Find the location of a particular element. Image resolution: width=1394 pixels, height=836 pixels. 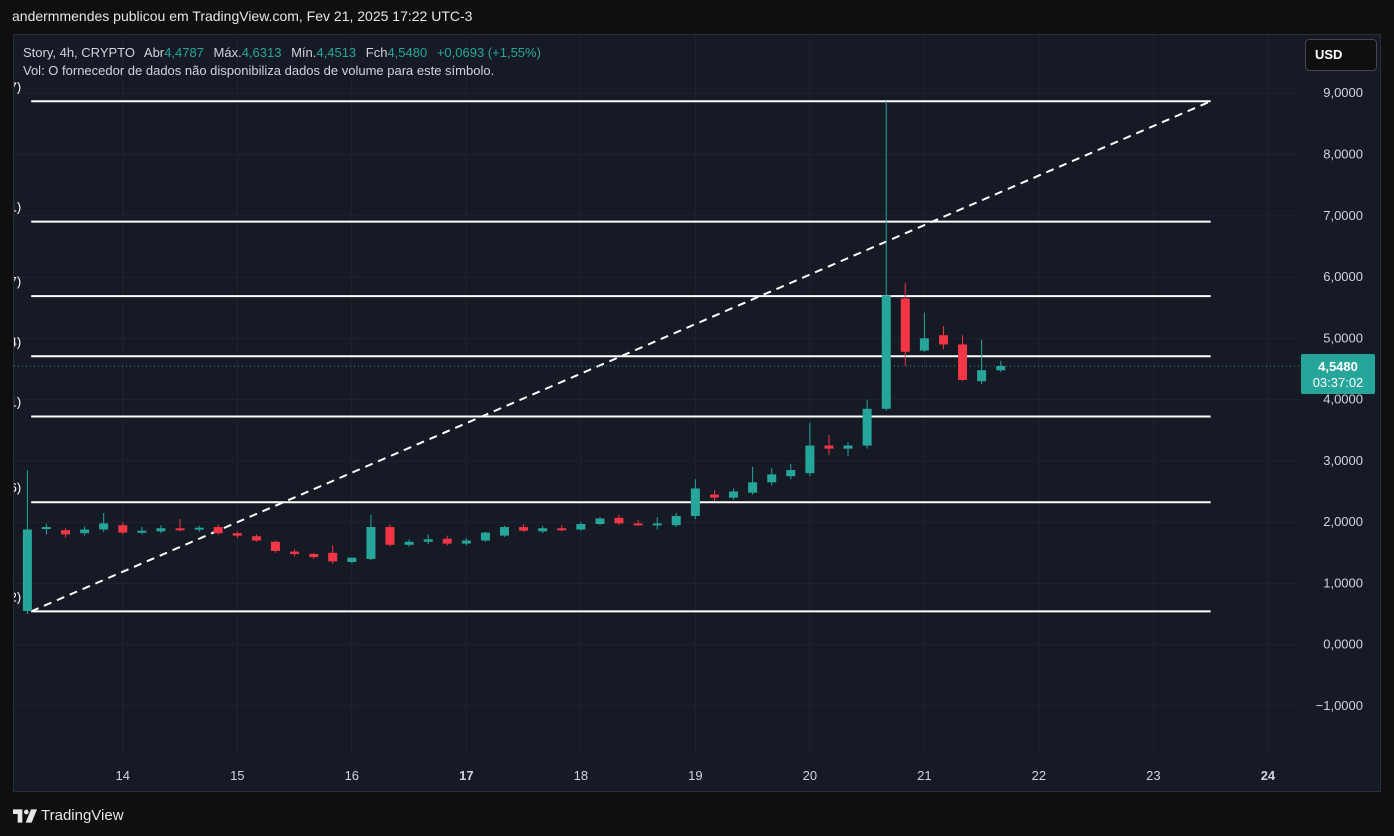

y-tick-label: 1,0000 is located at coordinates (1343, 582).